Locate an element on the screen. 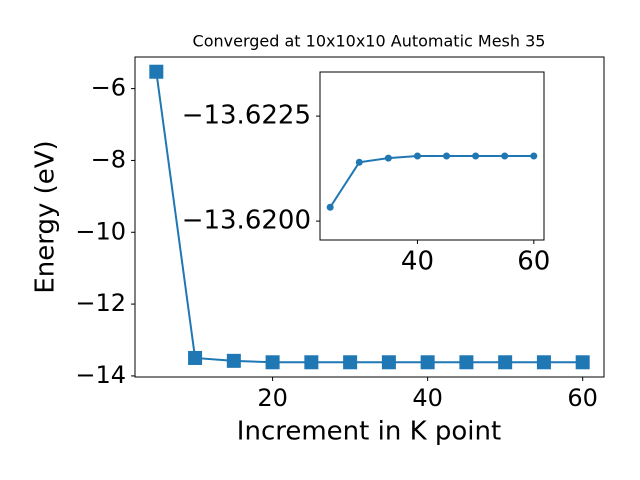 The image size is (640, 480). data-line is located at coordinates (431, 181).